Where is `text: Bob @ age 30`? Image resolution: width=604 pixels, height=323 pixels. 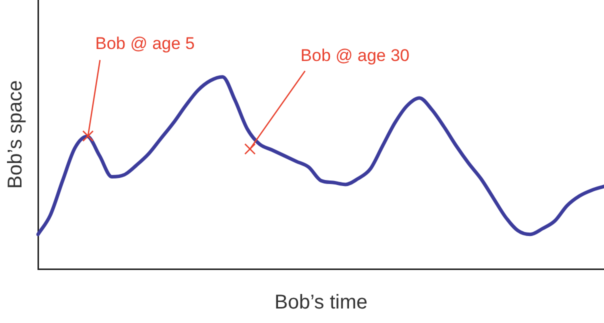 text: Bob @ age 30 is located at coordinates (355, 55).